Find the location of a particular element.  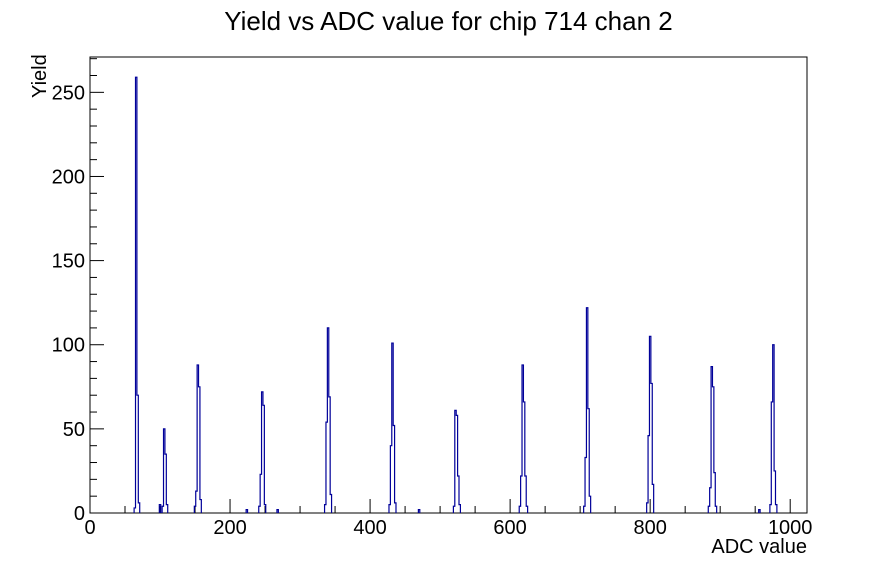

x-axis-tick-label: 1000 is located at coordinates (790, 528).